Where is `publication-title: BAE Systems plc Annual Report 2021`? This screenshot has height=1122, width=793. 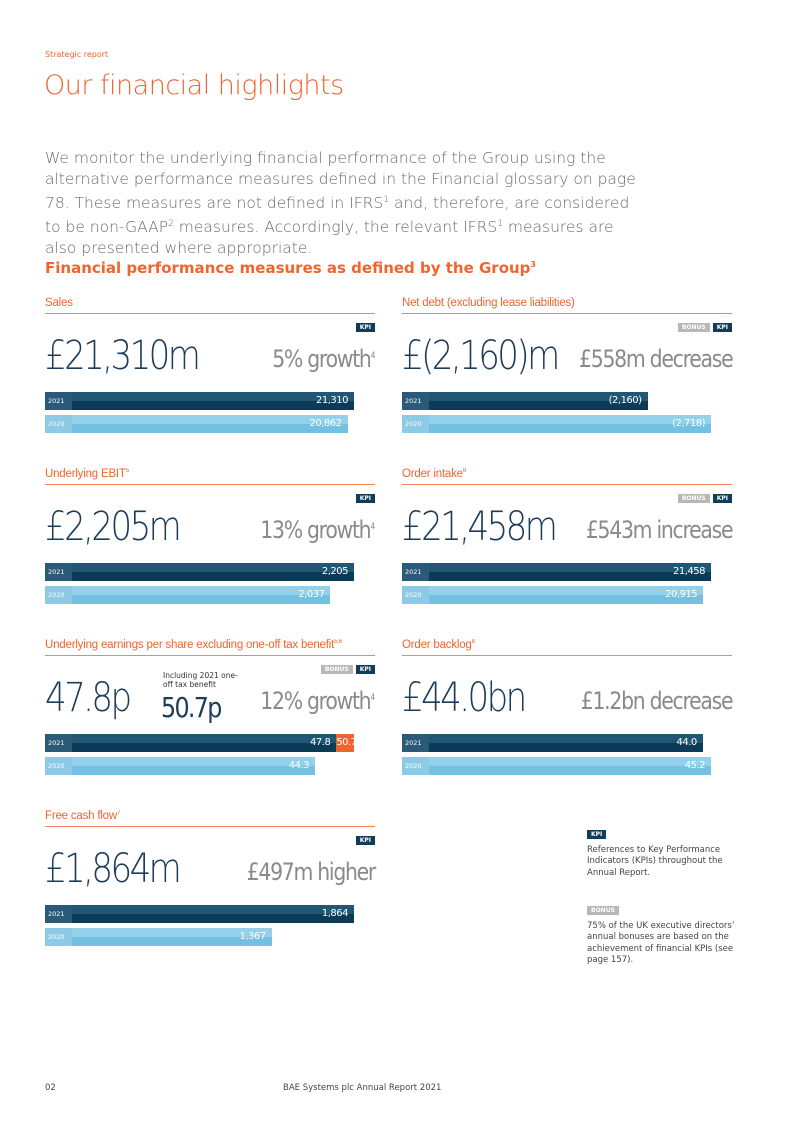
publication-title: BAE Systems plc Annual Report 2021 is located at coordinates (362, 1088).